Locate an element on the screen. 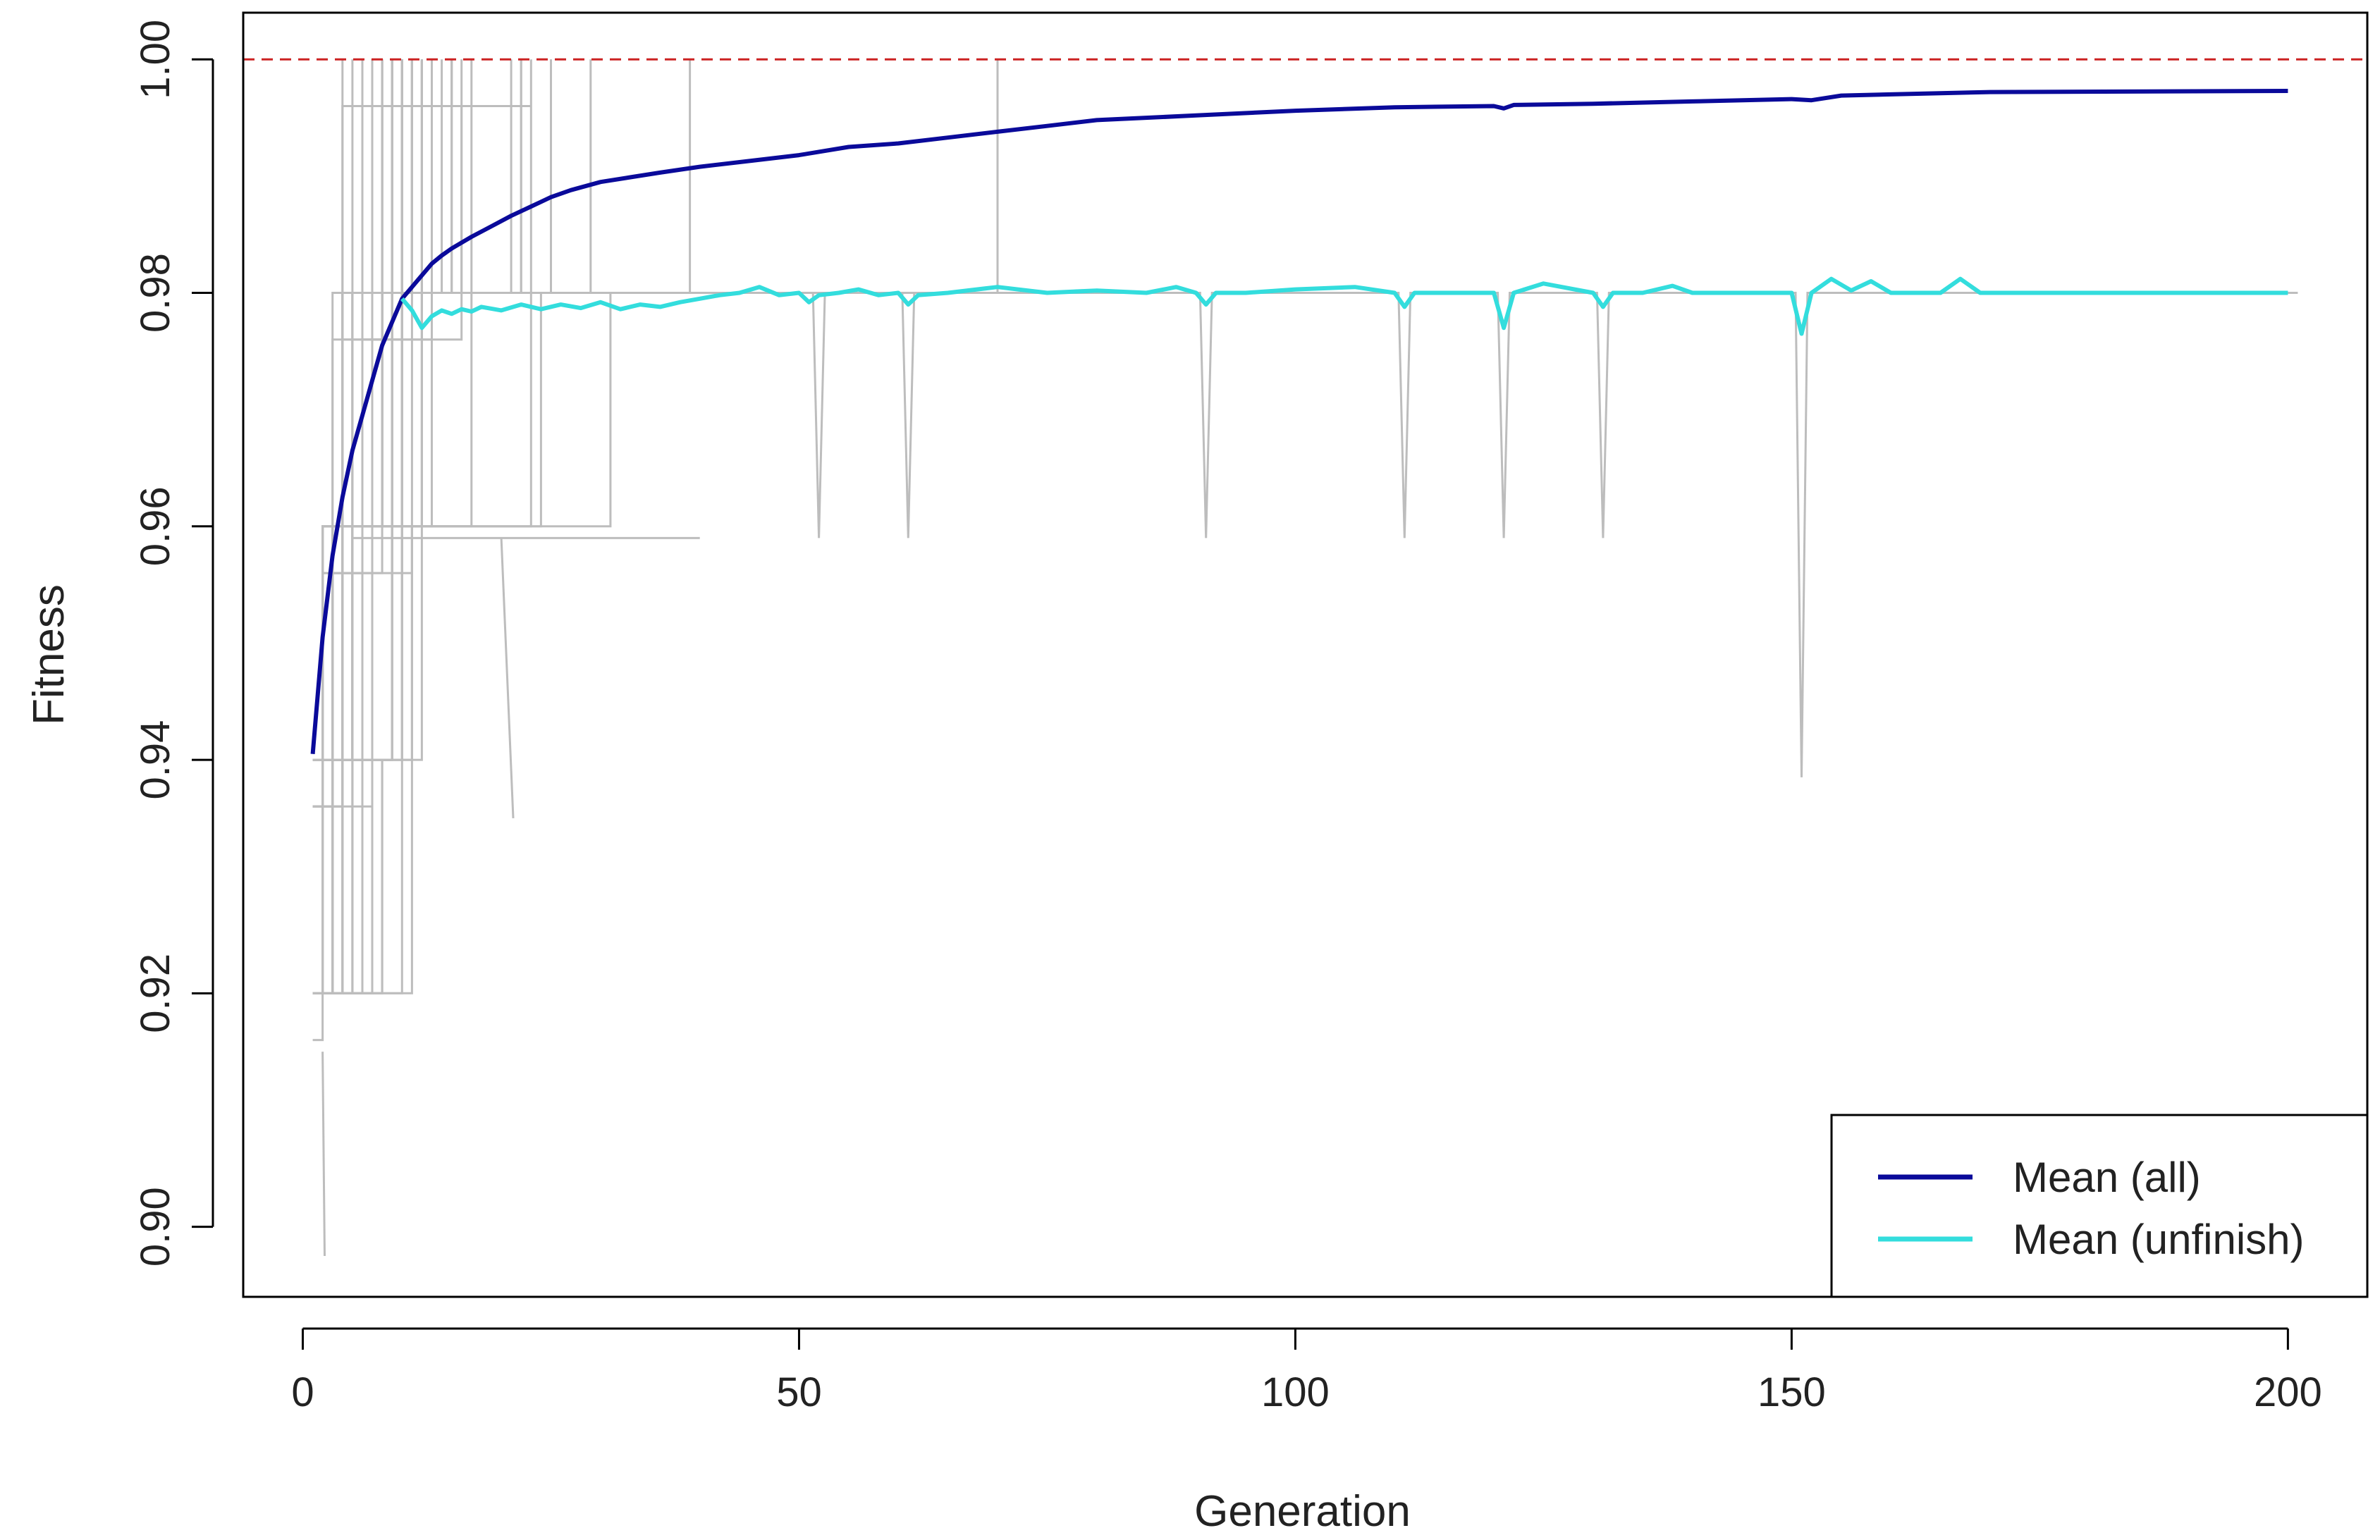 Image resolution: width=2380 pixels, height=1540 pixels. x-axis-title: Generation is located at coordinates (1303, 1511).